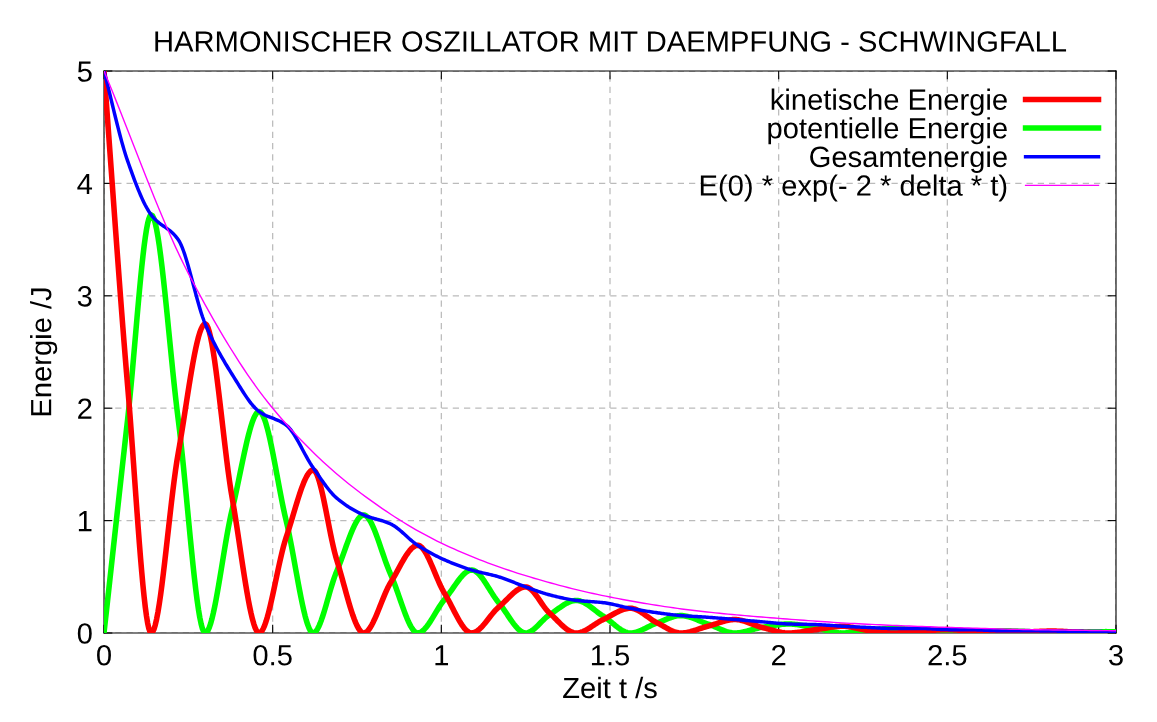  What do you see at coordinates (947, 655) in the screenshot?
I see `x-tick-label: 2.5` at bounding box center [947, 655].